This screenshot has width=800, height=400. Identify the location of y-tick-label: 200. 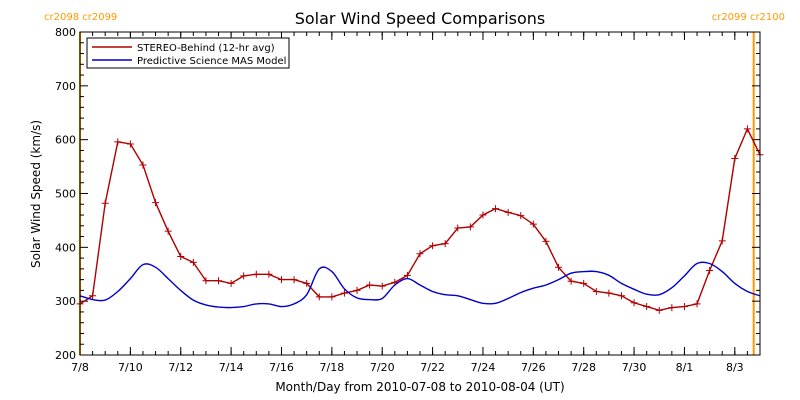
(65, 355).